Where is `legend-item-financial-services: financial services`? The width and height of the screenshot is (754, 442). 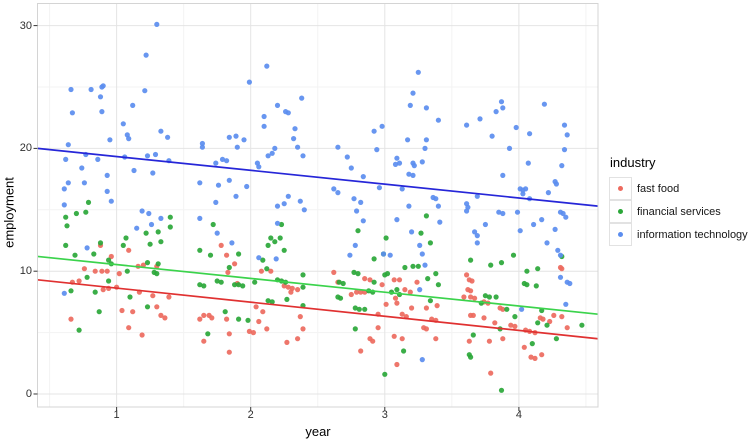
legend-item-financial-services: financial services is located at coordinates (678, 211).